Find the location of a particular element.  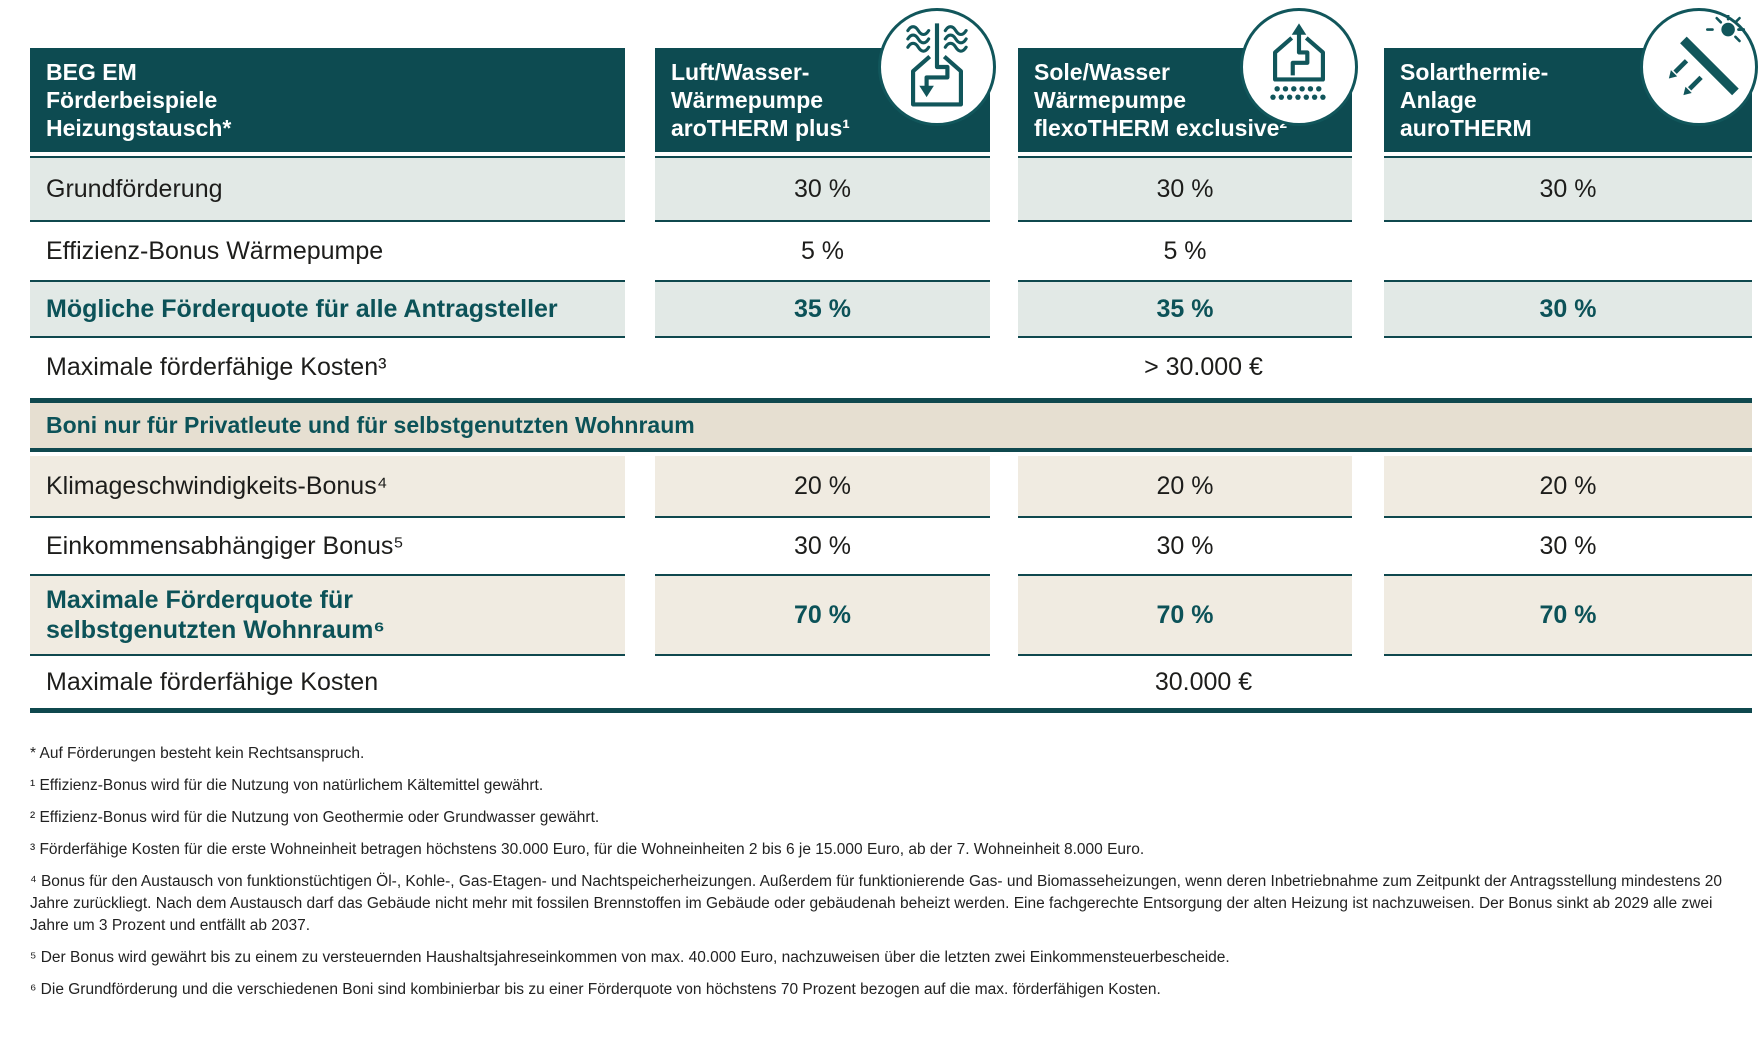

row-value is located at coordinates (1568, 251).